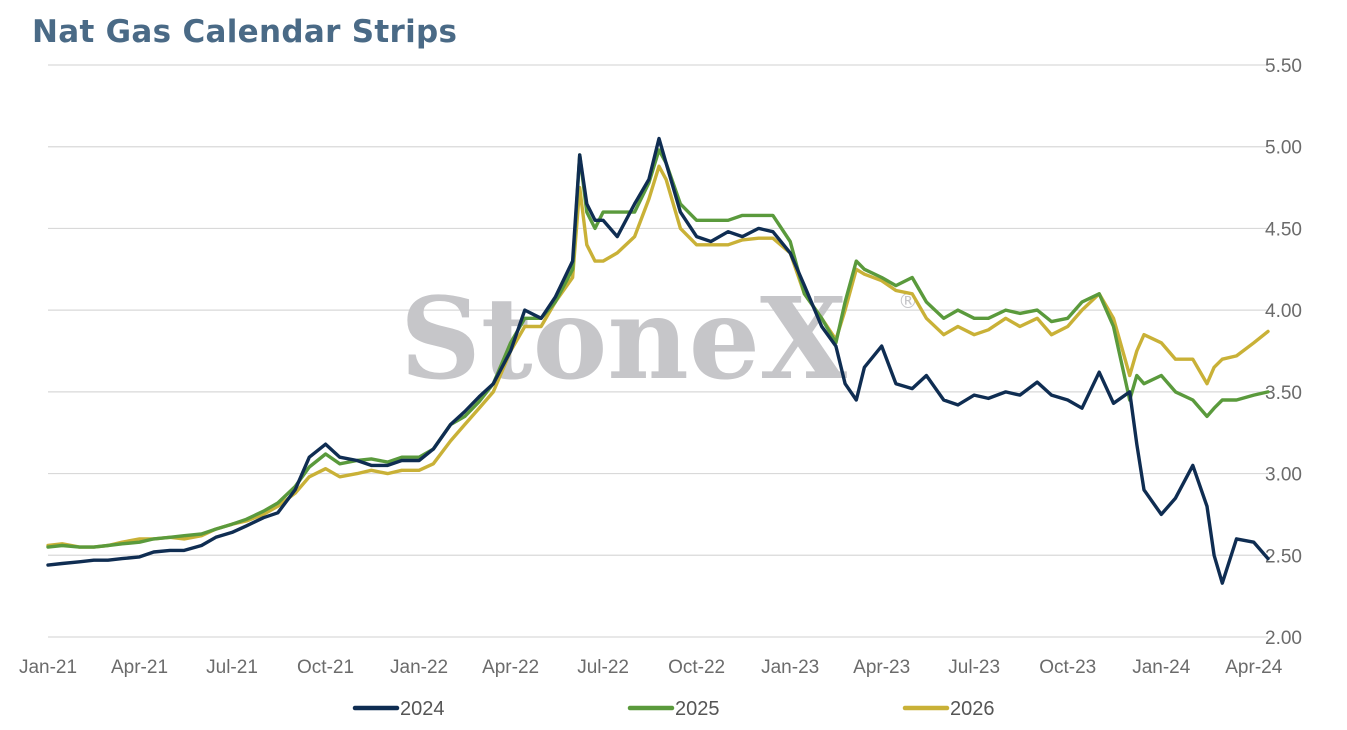 Image resolution: width=1347 pixels, height=730 pixels. Describe the element at coordinates (1283, 638) in the screenshot. I see `y-tick-label: 2.00` at that location.